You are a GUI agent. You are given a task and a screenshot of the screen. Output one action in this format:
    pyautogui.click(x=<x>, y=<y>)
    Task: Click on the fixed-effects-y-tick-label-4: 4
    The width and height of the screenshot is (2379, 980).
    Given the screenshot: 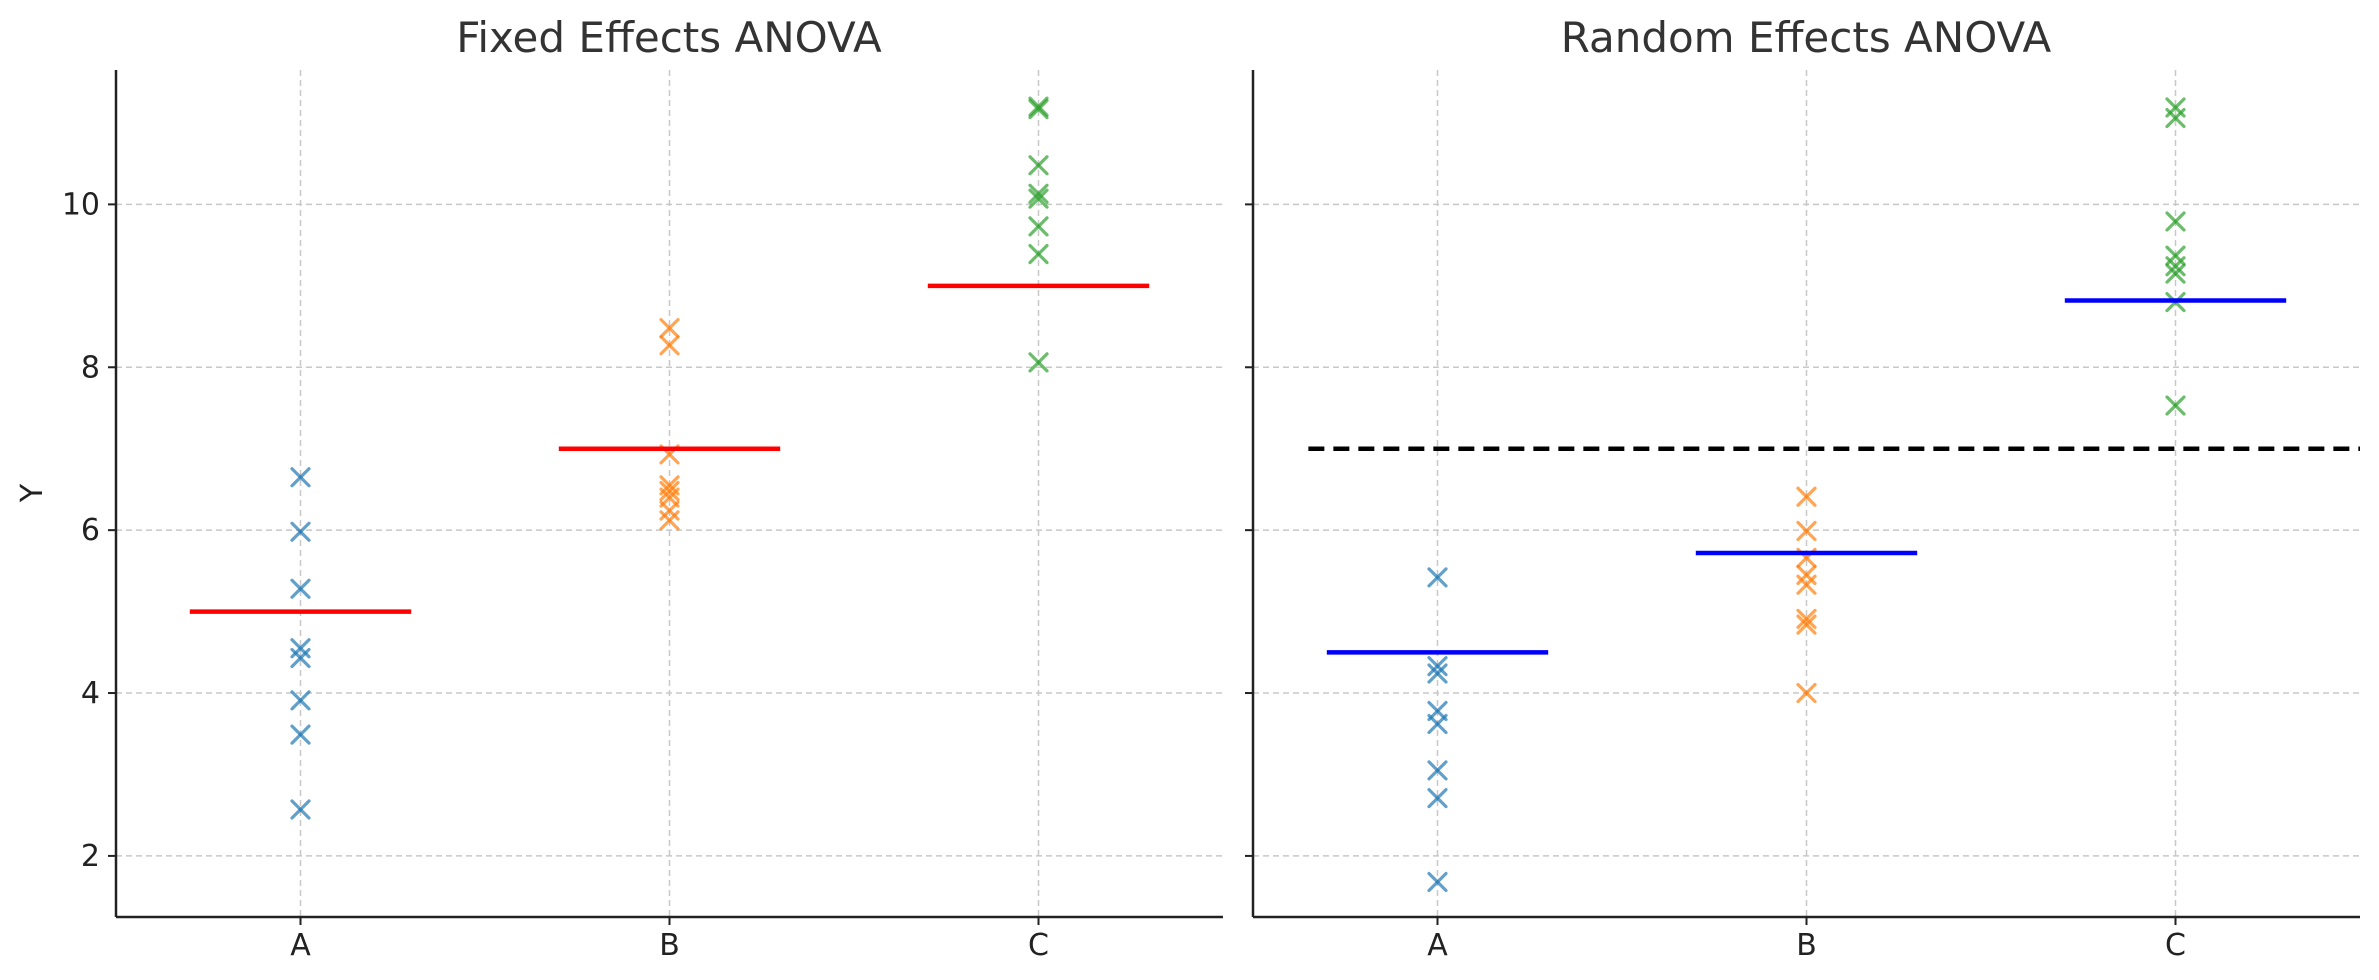 What is the action you would take?
    pyautogui.click(x=90, y=693)
    